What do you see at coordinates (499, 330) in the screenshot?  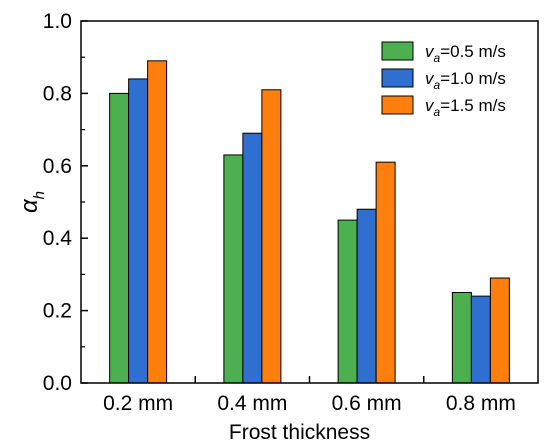 I see `bar-1.5-0.8mm` at bounding box center [499, 330].